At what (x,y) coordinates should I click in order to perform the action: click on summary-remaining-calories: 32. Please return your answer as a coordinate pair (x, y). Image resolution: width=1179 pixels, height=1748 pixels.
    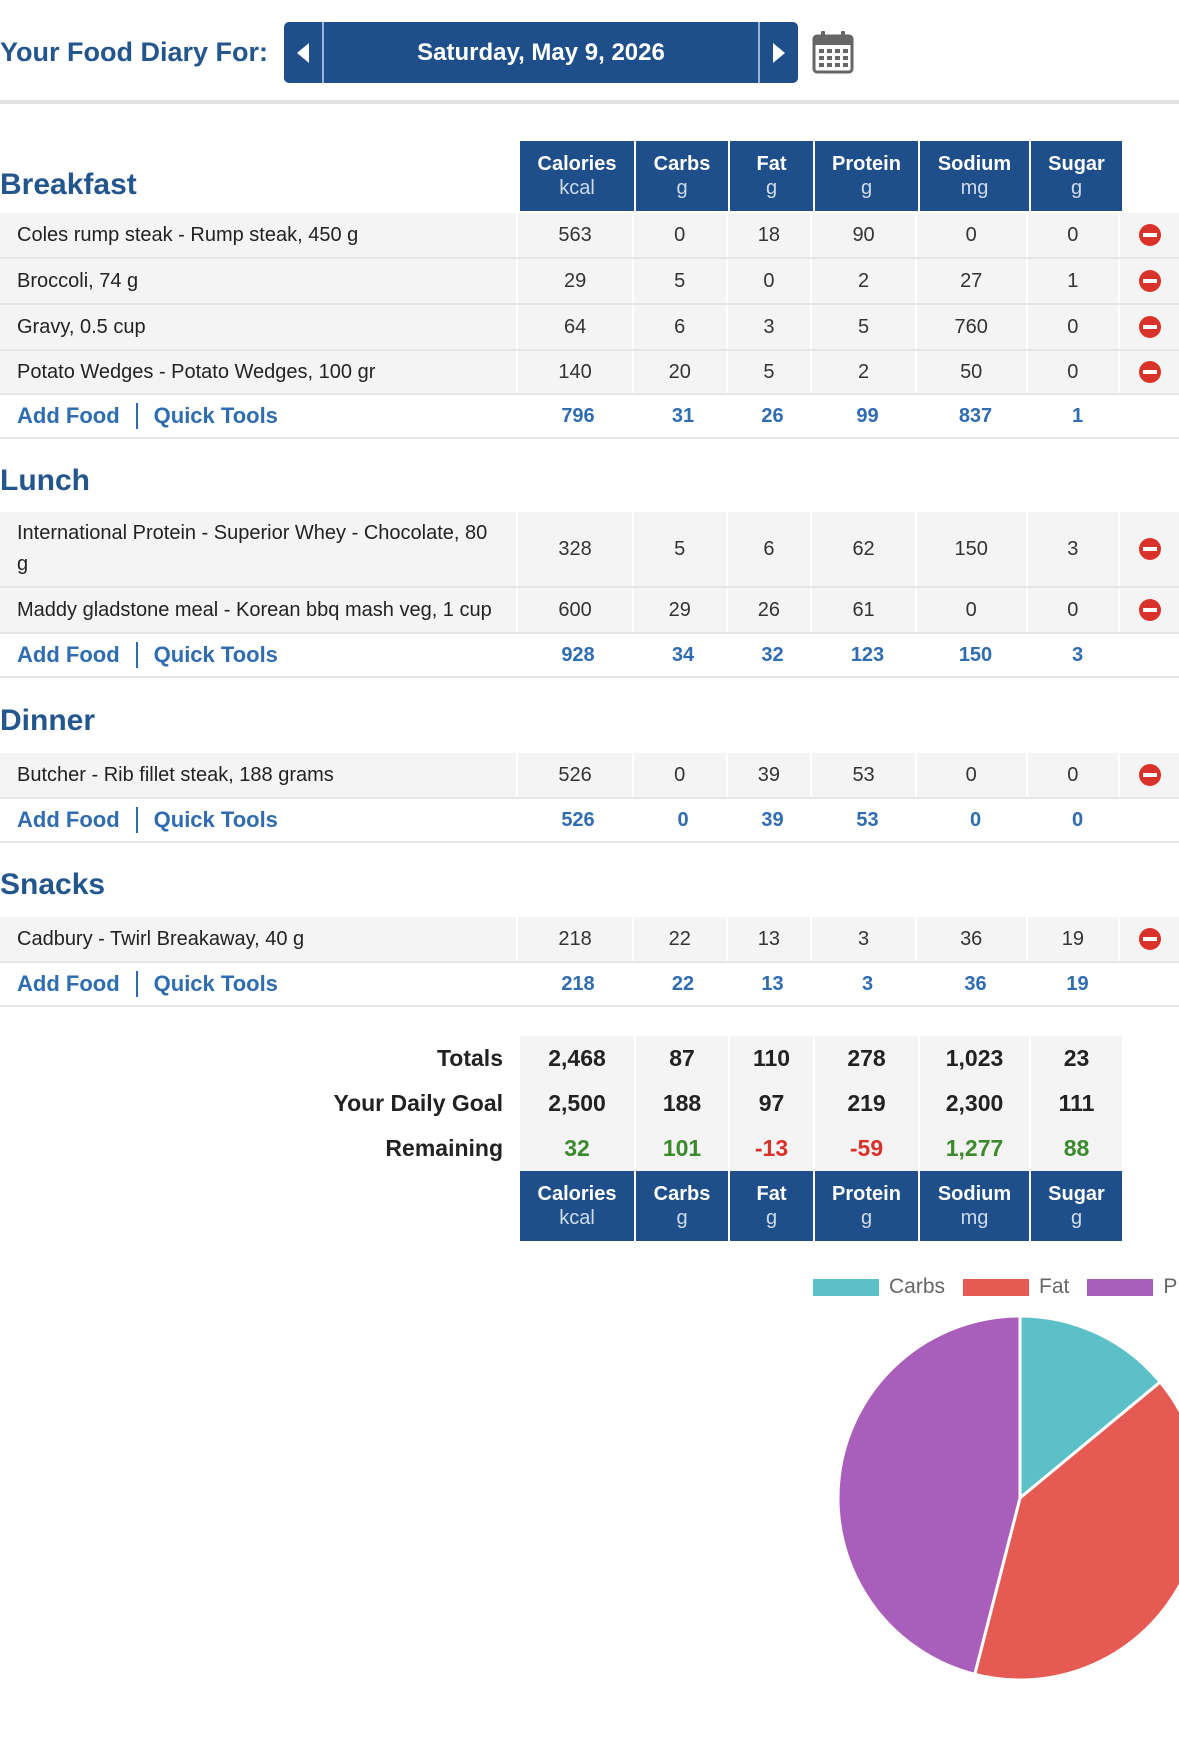
    Looking at the image, I should click on (578, 1148).